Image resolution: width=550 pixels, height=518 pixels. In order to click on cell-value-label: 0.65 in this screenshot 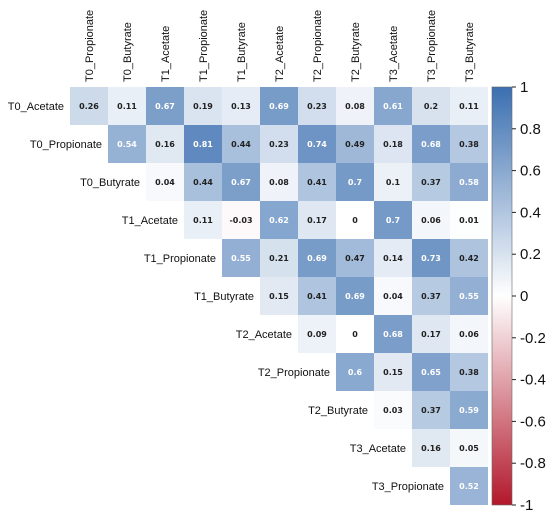, I will do `click(431, 372)`.